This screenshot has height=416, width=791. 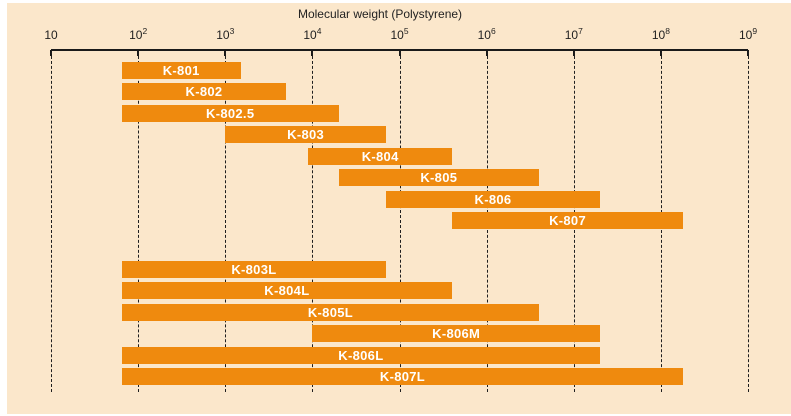 What do you see at coordinates (486, 34) in the screenshot?
I see `x-tick-label-10e6: 10⁶` at bounding box center [486, 34].